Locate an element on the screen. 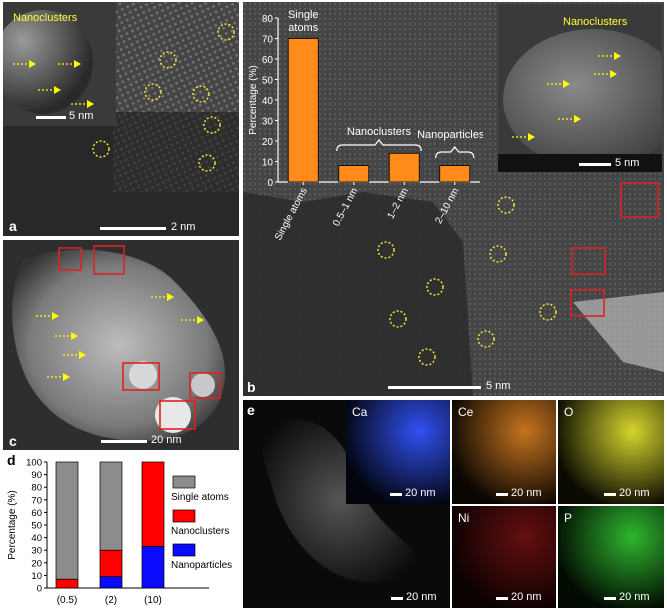 The image size is (667, 610). annotation-nanoparticles: Nanoparticles is located at coordinates (450, 135).